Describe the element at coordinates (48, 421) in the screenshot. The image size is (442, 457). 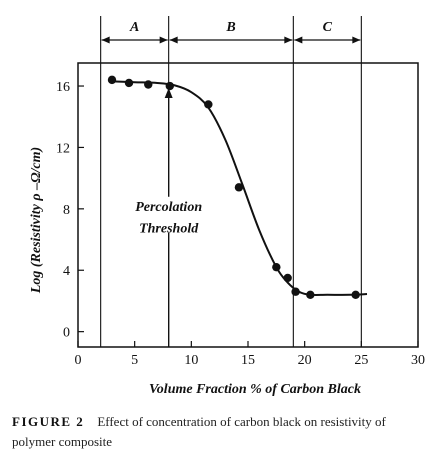
I see `figure-label: FIGURE 2` at that location.